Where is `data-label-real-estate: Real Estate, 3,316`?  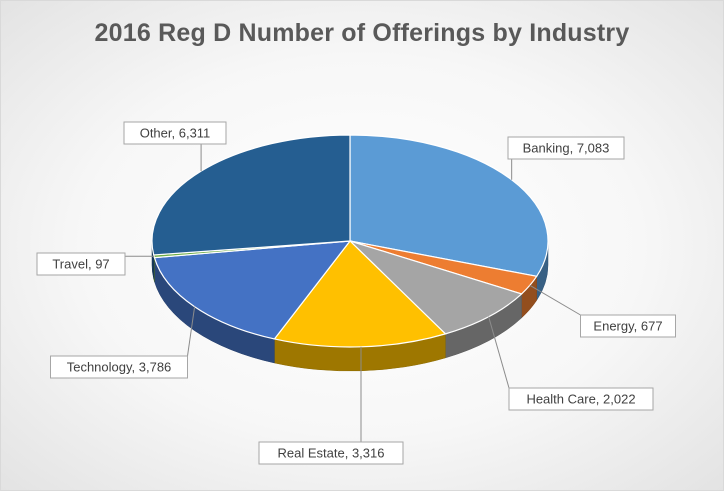 data-label-real-estate: Real Estate, 3,316 is located at coordinates (331, 453).